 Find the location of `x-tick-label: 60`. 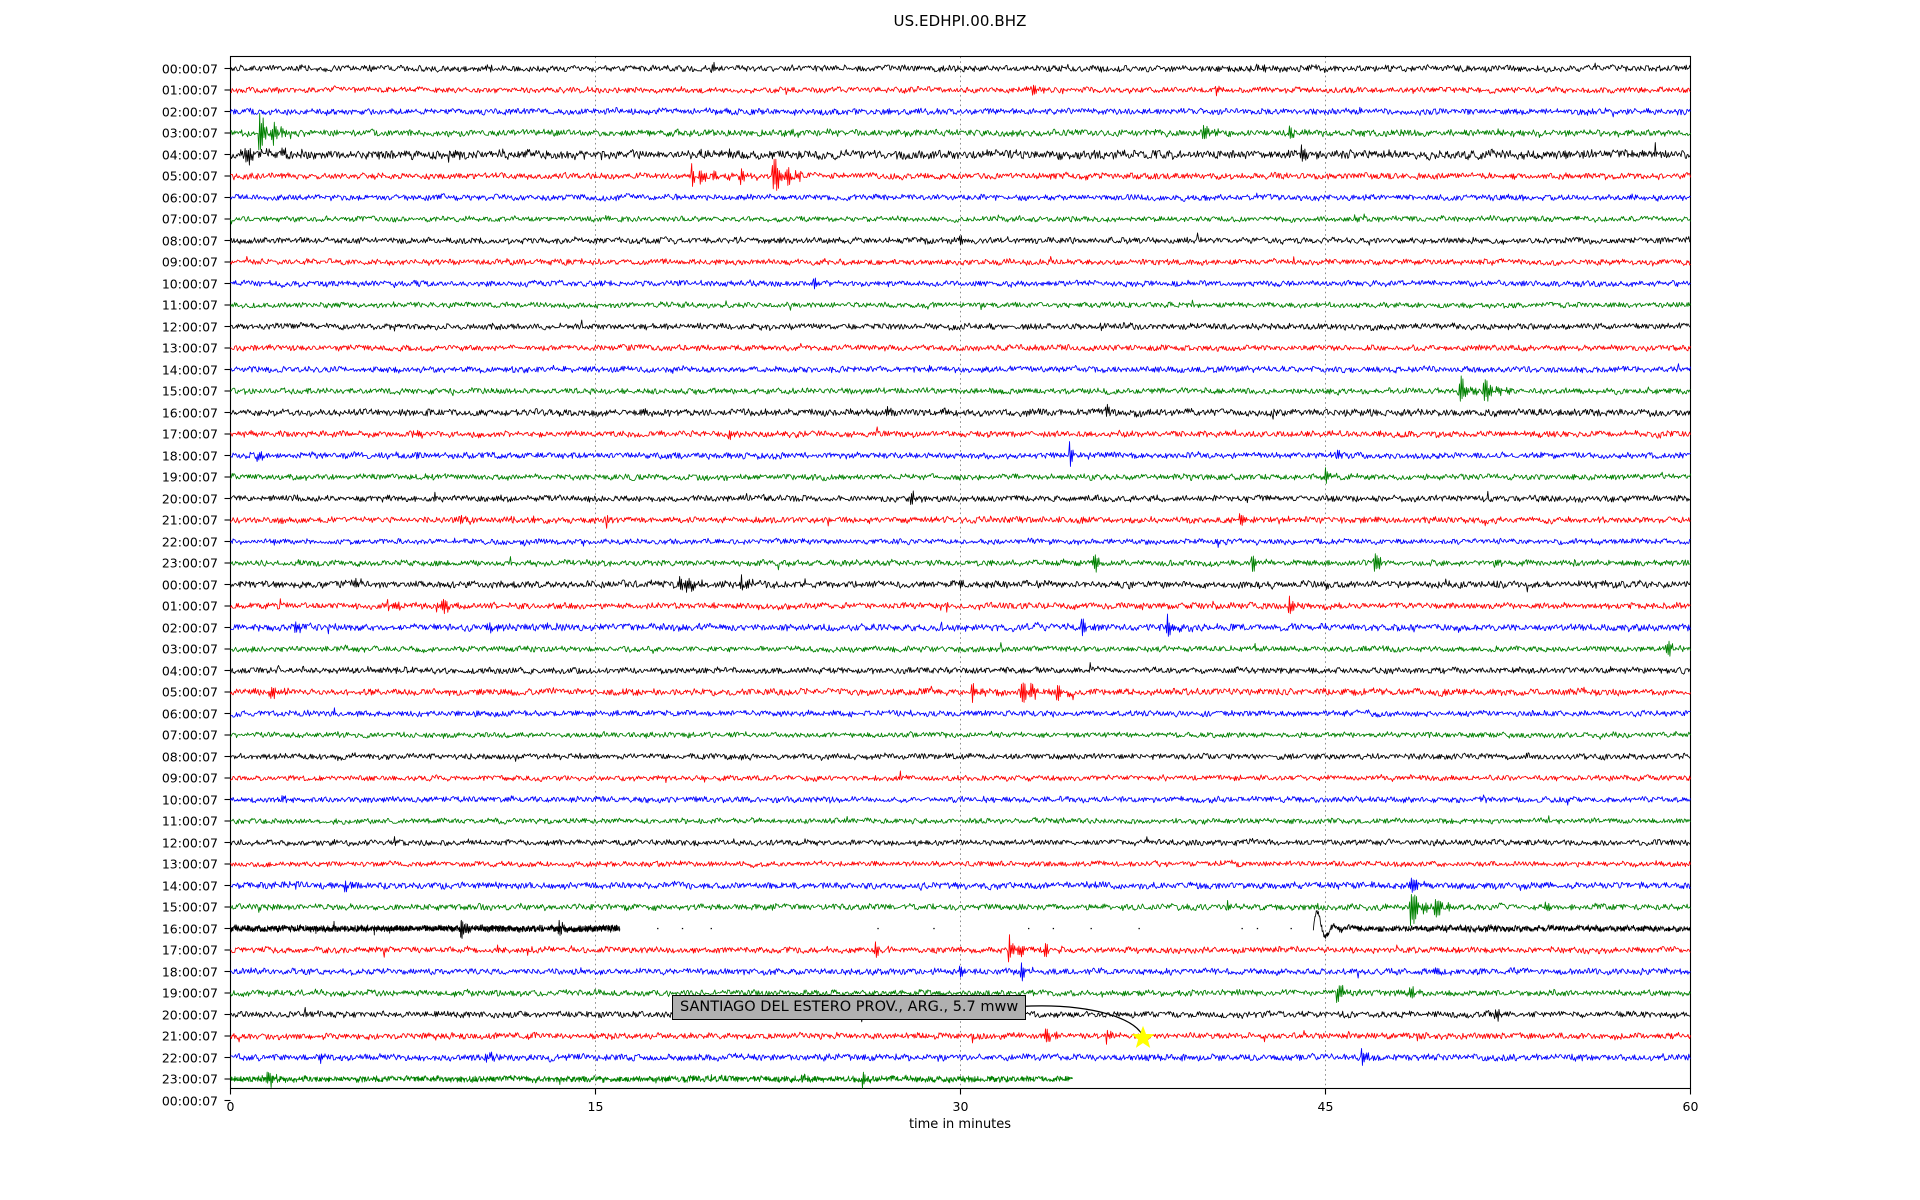

x-tick-label: 60 is located at coordinates (1690, 1106).